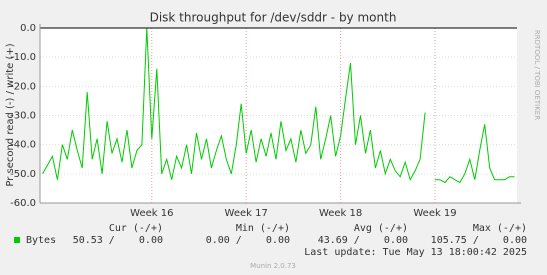  What do you see at coordinates (434, 213) in the screenshot?
I see `x-tick-label: Week 19` at bounding box center [434, 213].